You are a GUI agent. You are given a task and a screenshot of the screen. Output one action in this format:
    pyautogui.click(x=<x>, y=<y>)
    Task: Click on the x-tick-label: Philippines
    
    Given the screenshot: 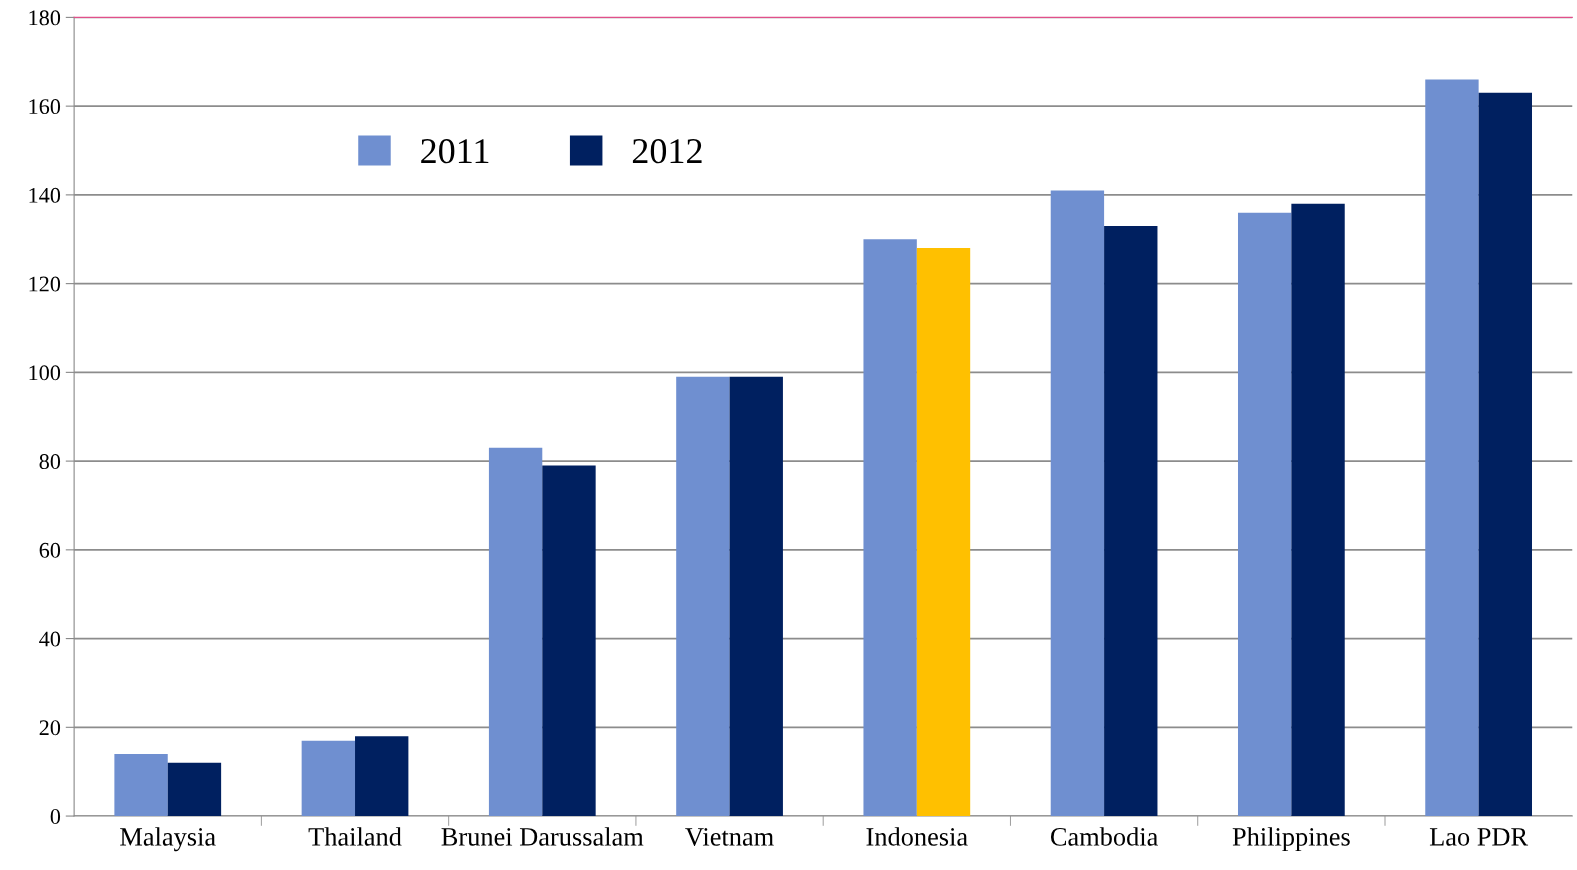 What is the action you would take?
    pyautogui.click(x=1291, y=839)
    